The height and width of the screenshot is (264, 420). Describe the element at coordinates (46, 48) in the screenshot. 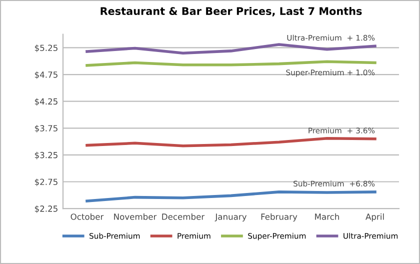

I see `y-tick-label: $5.25` at that location.